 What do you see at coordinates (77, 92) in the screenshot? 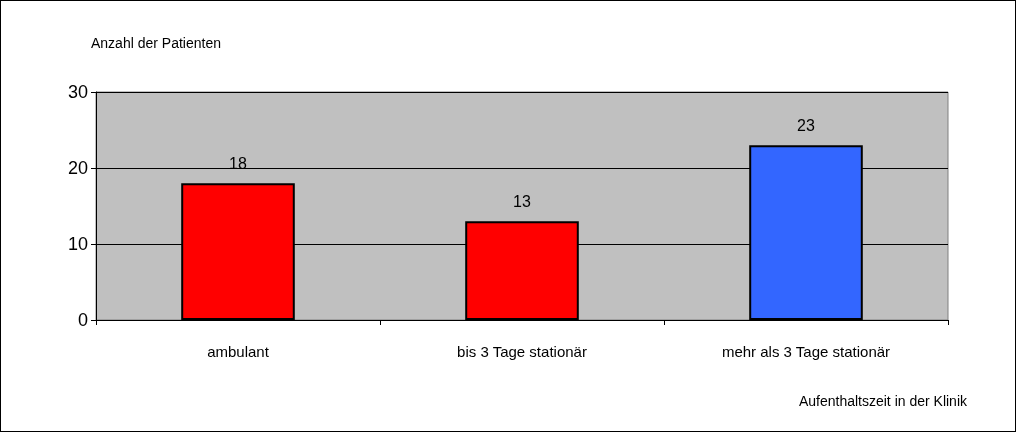
I see `y-tick-label: 30` at bounding box center [77, 92].